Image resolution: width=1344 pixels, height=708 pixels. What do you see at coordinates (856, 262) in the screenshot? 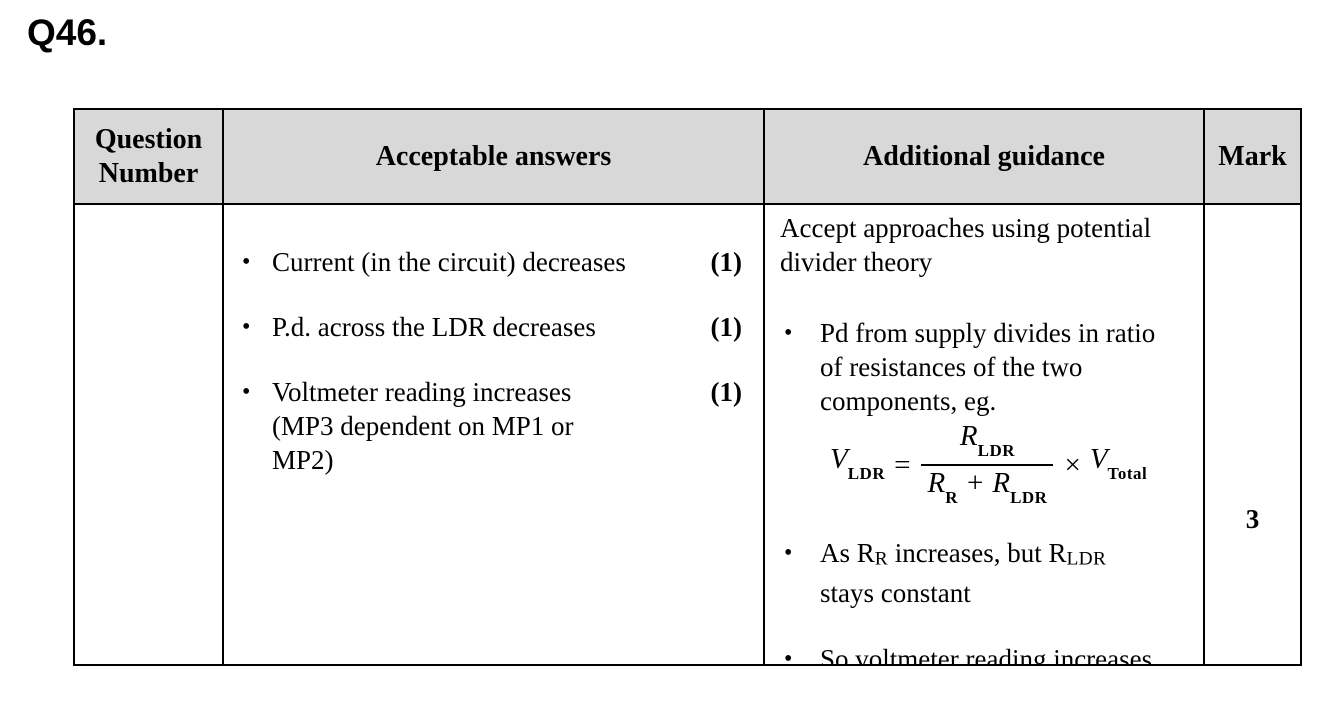
I see `guidance-intro-line: divider theory` at bounding box center [856, 262].